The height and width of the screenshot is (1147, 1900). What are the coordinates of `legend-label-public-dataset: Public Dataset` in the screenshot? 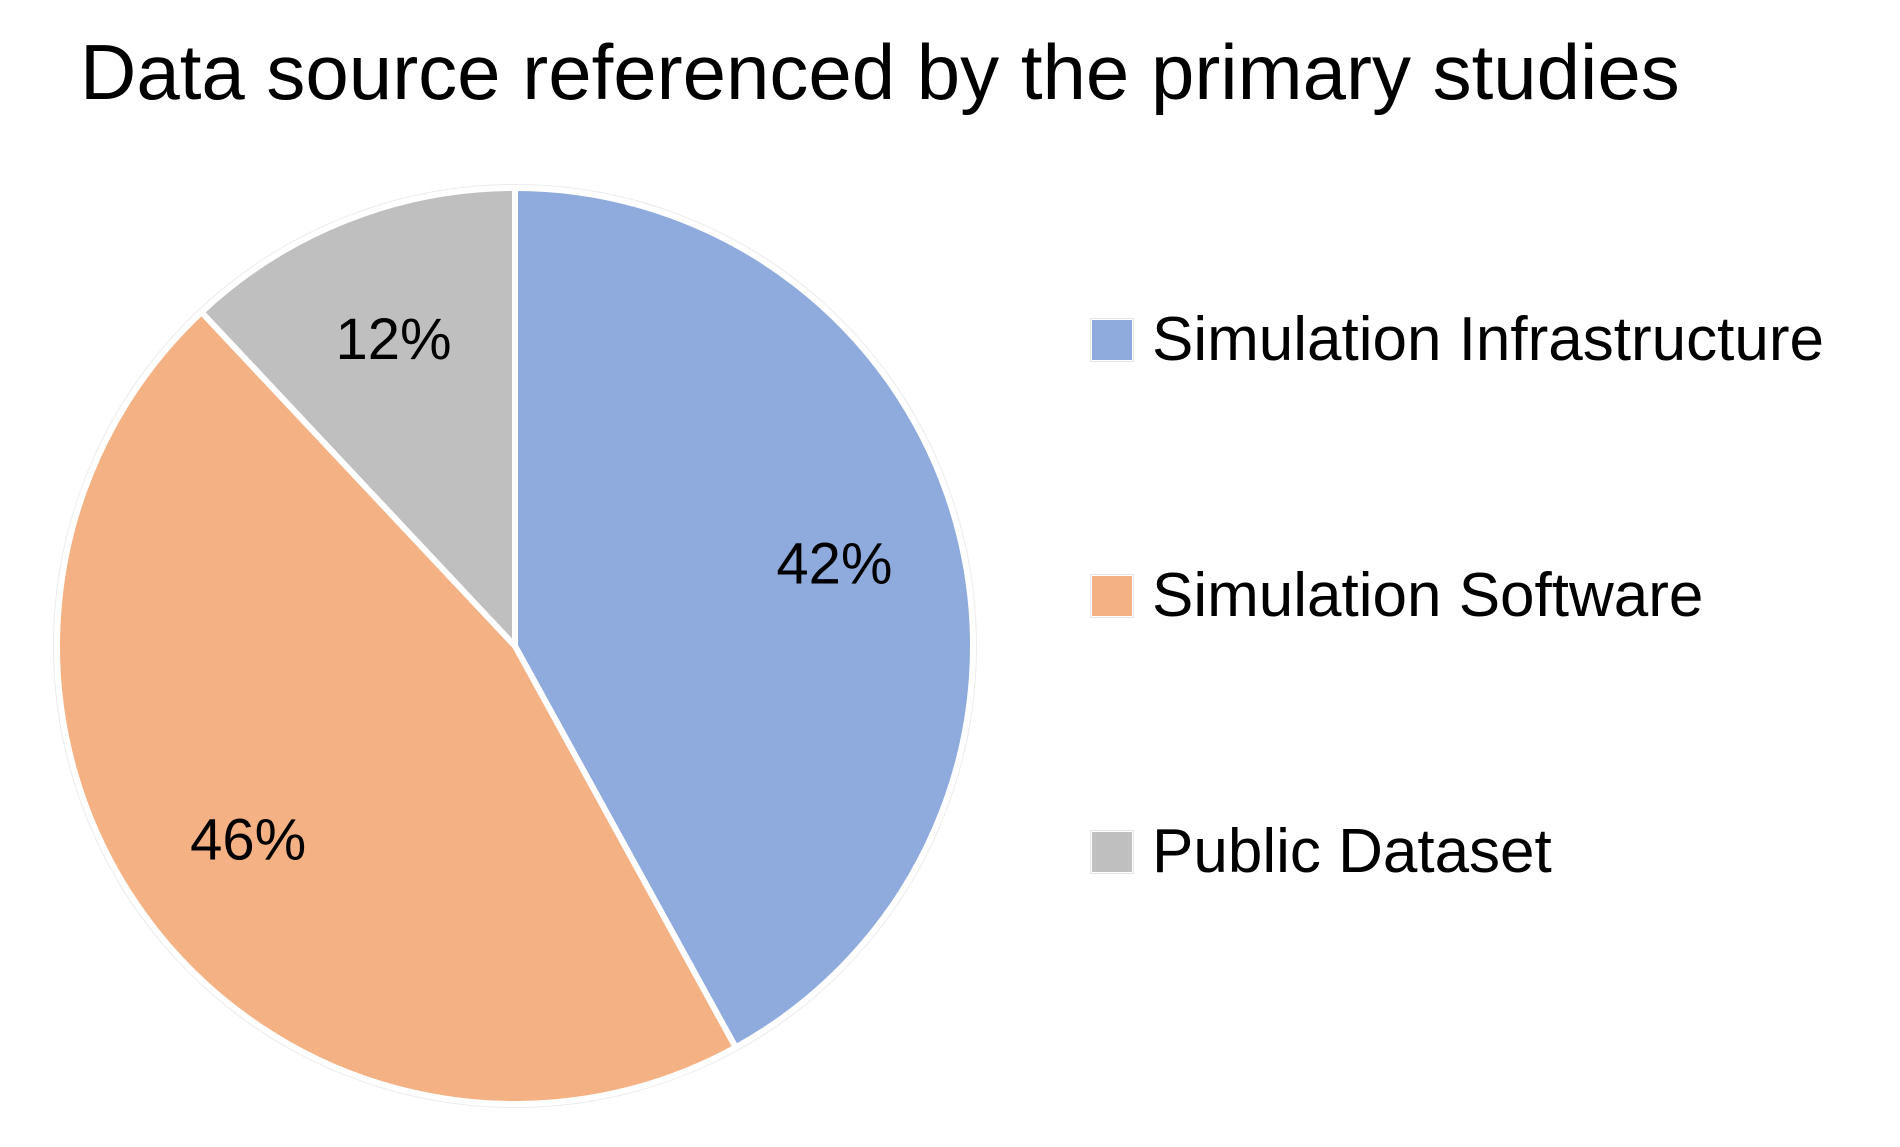 It's located at (1352, 851).